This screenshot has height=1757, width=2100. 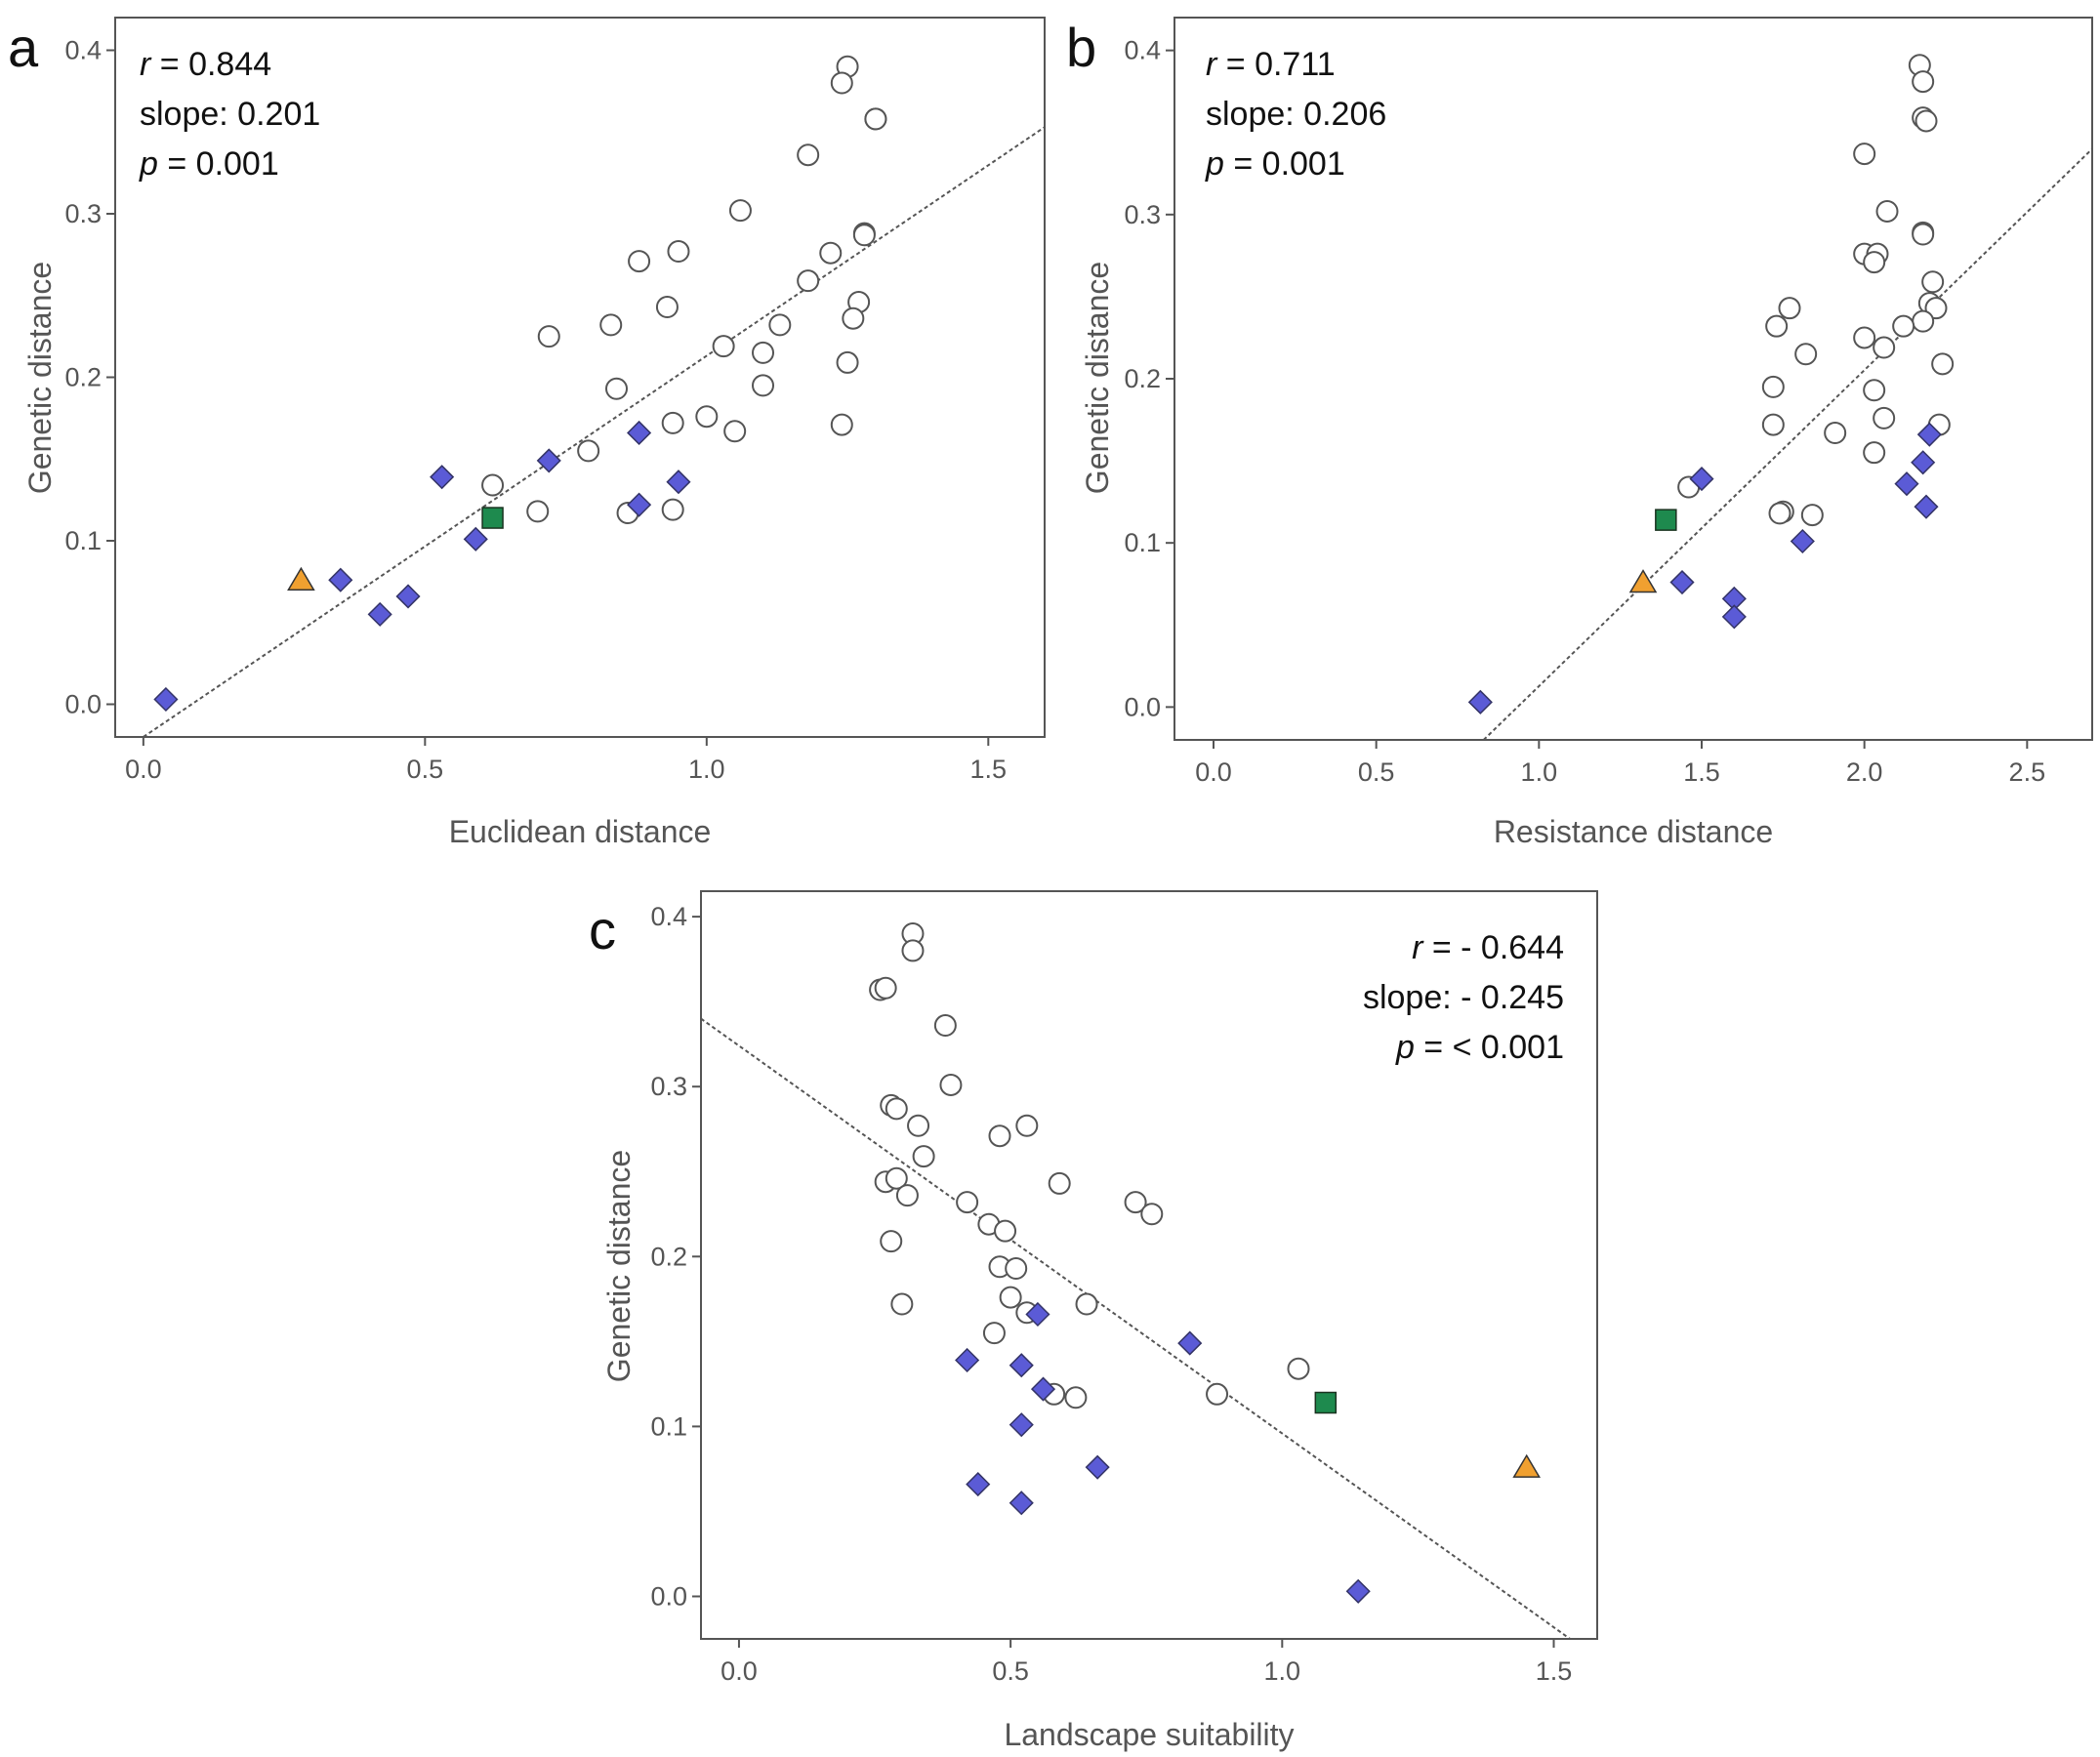 I want to click on stat-r-symbol-b: r, so click(x=1212, y=64).